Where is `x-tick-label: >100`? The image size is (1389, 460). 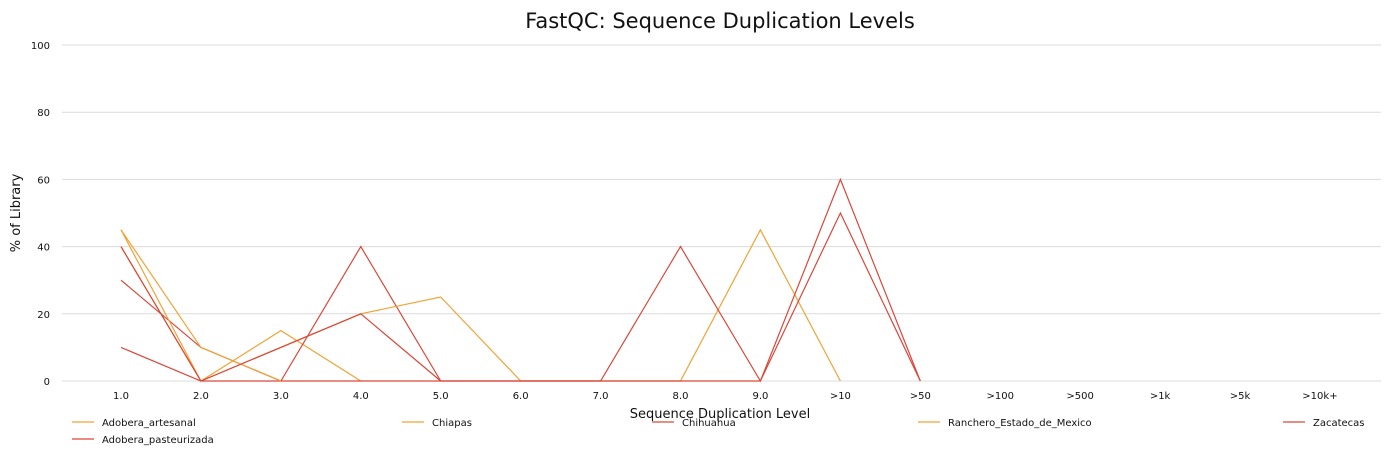 x-tick-label: >100 is located at coordinates (999, 396).